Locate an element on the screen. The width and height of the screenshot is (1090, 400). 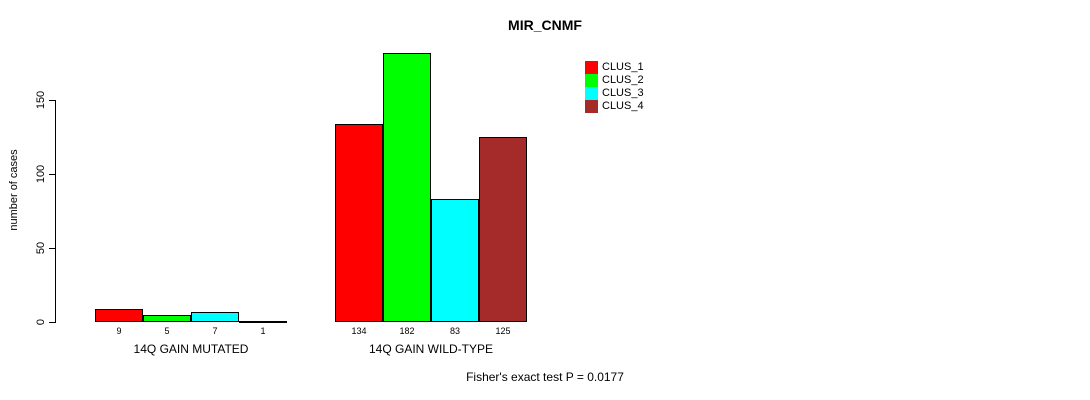
bar-value-label: 7 is located at coordinates (215, 331).